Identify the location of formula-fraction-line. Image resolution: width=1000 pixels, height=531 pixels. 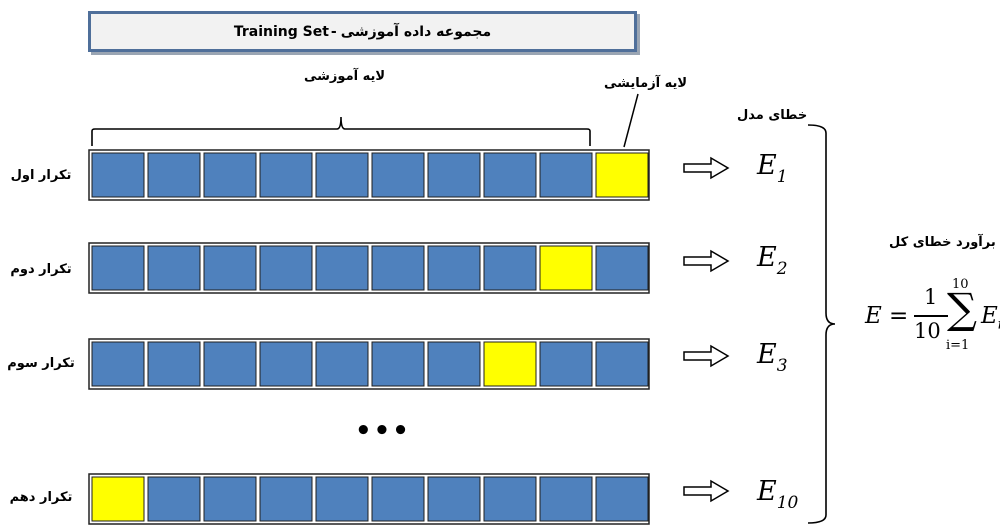
(931, 316).